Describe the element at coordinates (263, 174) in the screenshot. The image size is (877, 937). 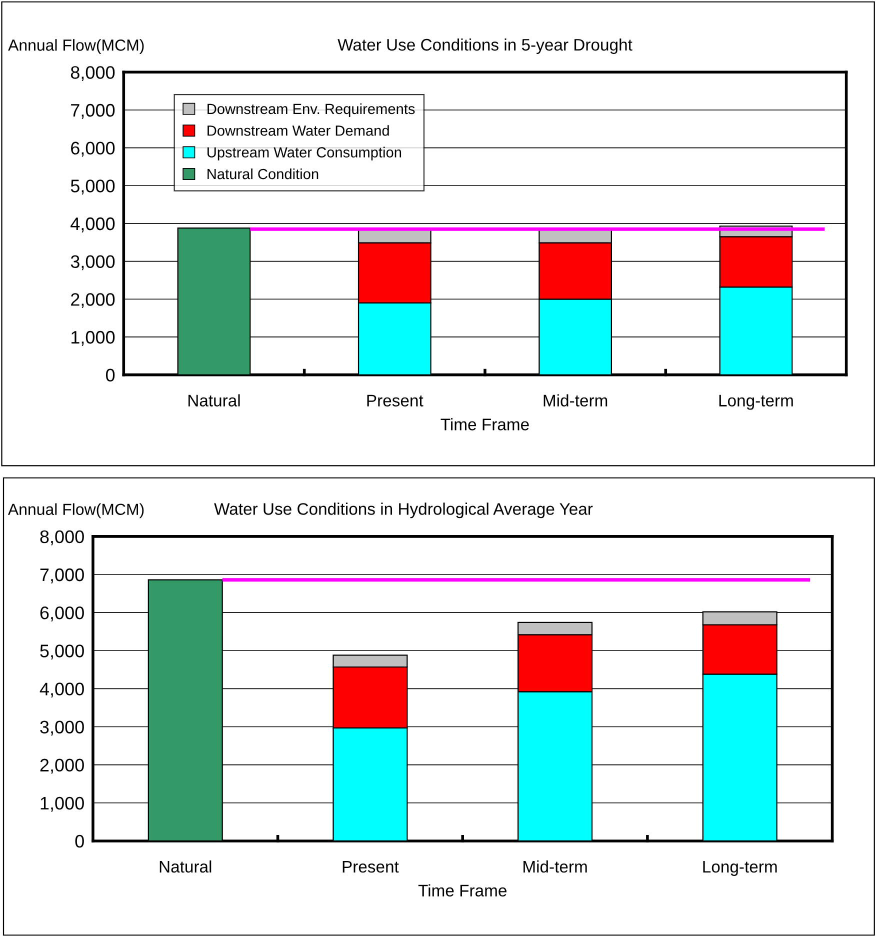
I see `legend-label: Natural Condition` at that location.